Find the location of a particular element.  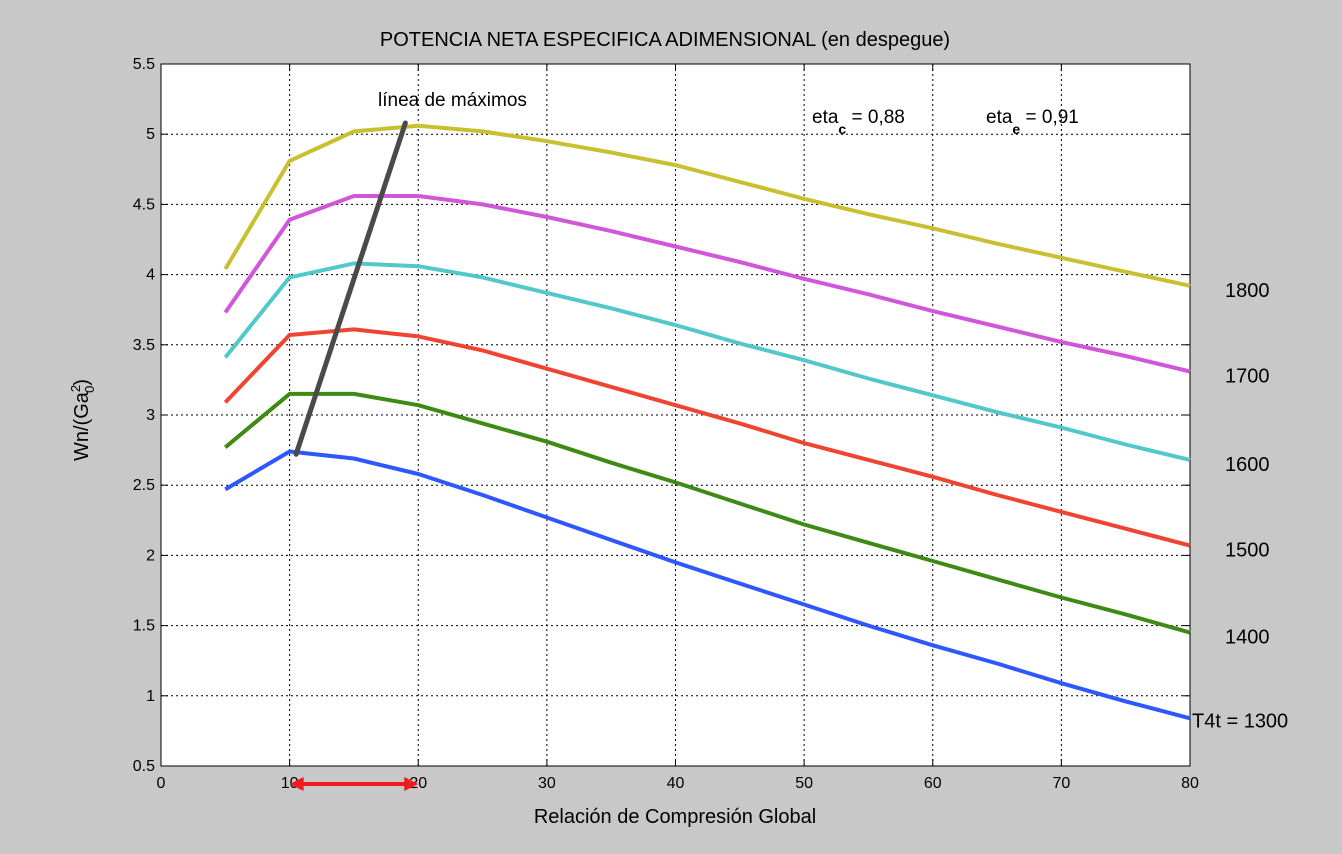

series-label-1600: 1600 is located at coordinates (1247, 465).